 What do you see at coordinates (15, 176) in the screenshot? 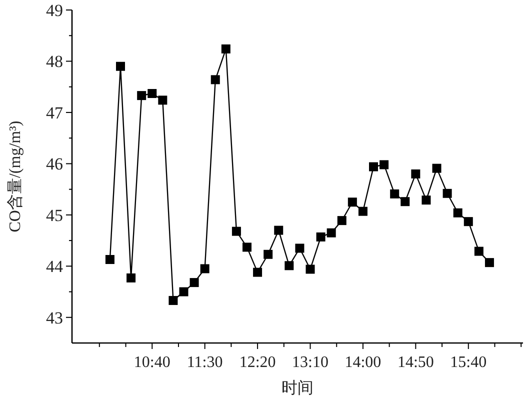
I see `y-axis-title: CO含量/(mg/m³)` at bounding box center [15, 176].